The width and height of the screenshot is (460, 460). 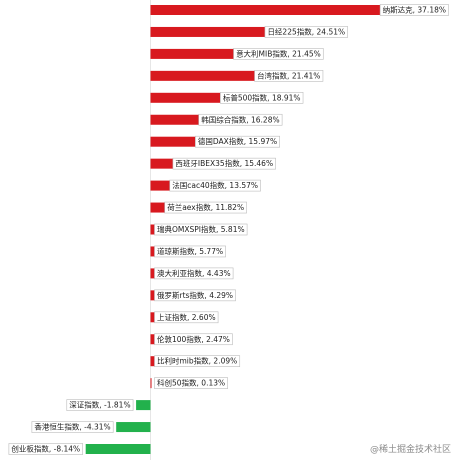 I want to click on watermark: @稀土掘金技术社区, so click(x=410, y=448).